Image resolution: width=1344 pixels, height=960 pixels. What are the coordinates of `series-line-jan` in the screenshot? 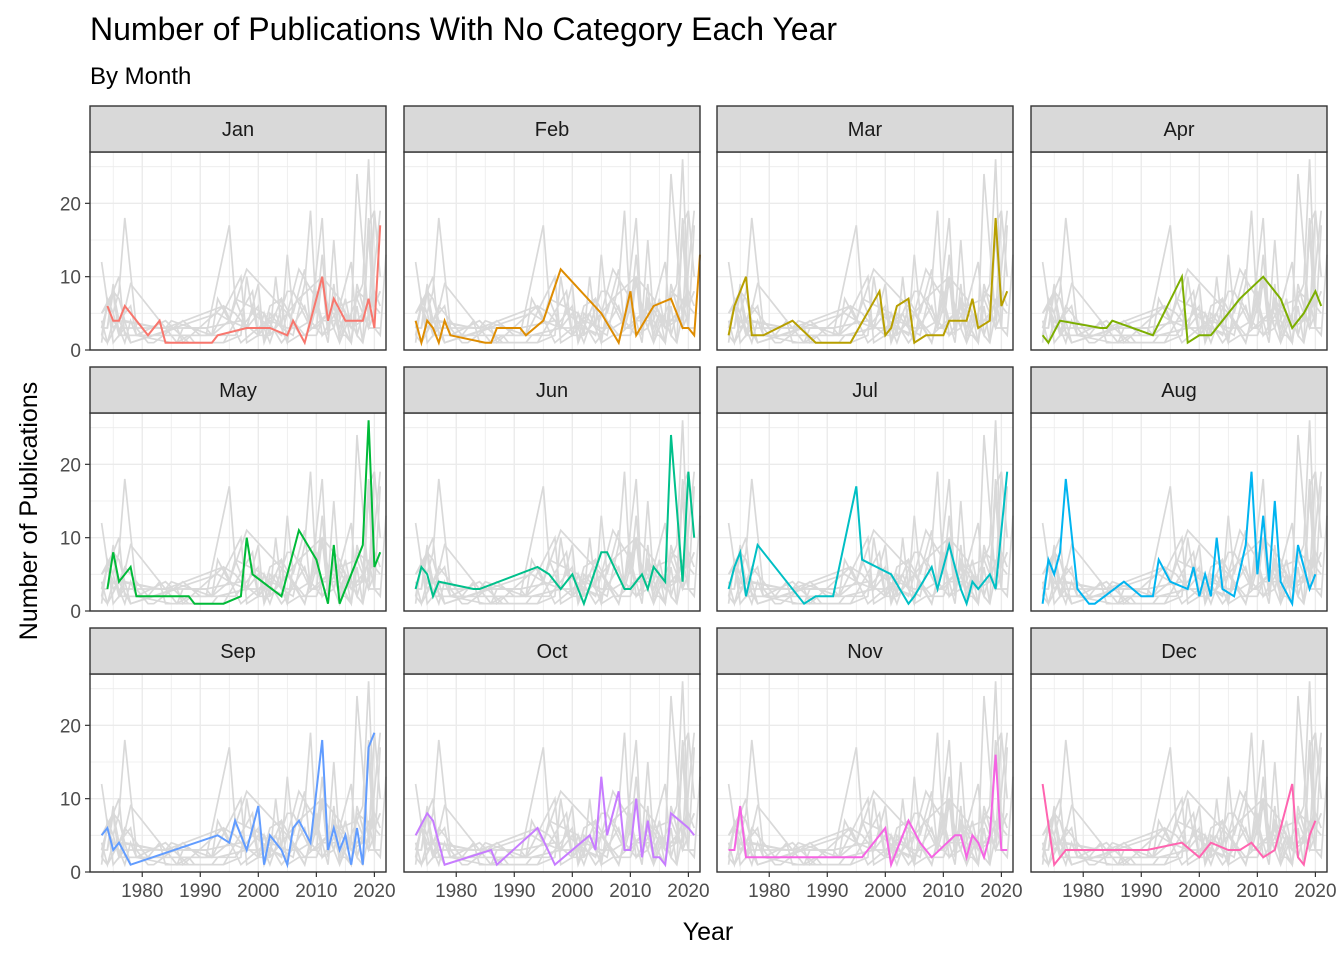 It's located at (244, 285).